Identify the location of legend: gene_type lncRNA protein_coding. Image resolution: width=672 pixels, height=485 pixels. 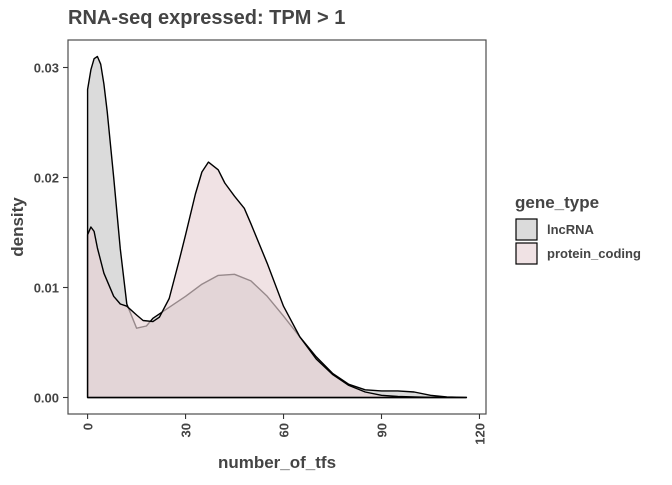
(578, 229).